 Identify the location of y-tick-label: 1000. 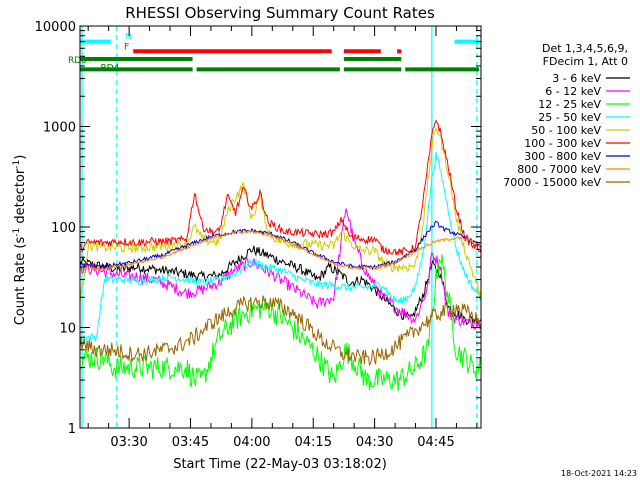
(59, 128).